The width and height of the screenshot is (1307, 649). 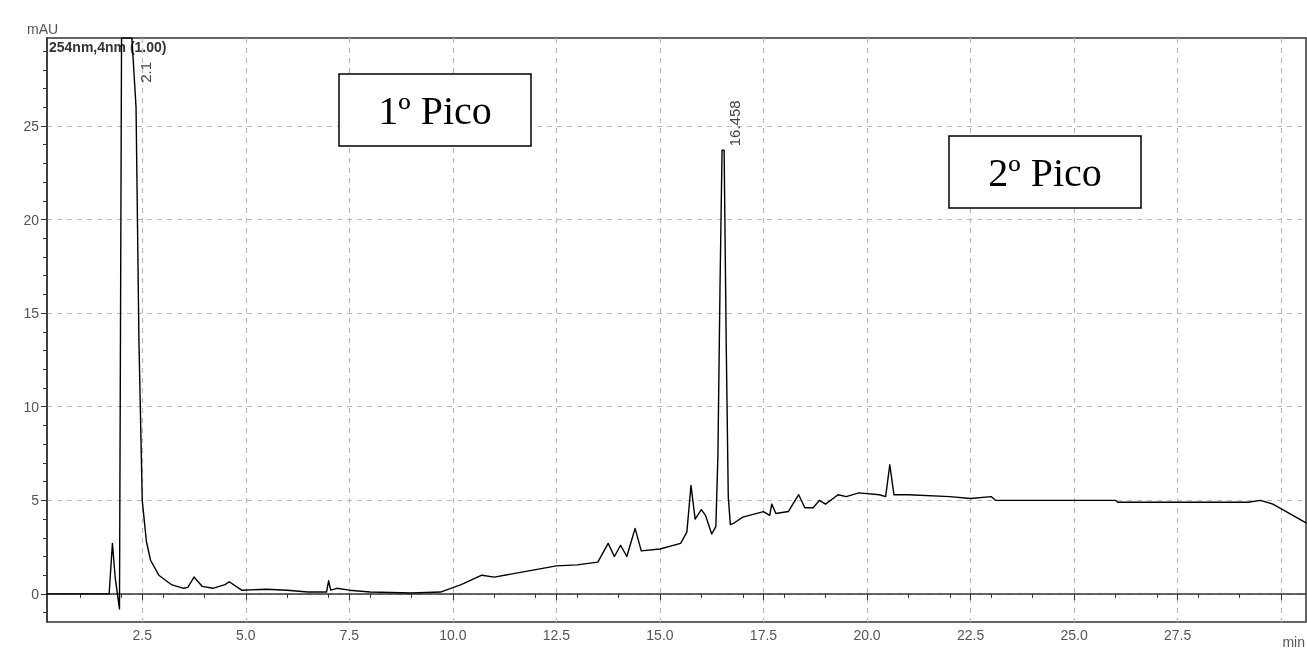 What do you see at coordinates (31, 125) in the screenshot?
I see `y-tick-label: 25` at bounding box center [31, 125].